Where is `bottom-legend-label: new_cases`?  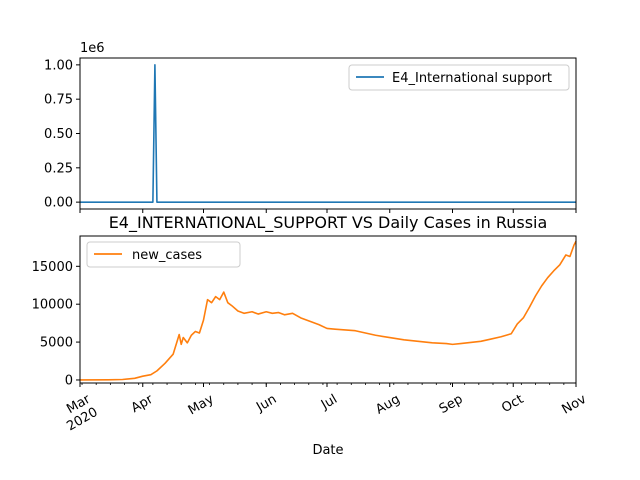 bottom-legend-label: new_cases is located at coordinates (167, 255).